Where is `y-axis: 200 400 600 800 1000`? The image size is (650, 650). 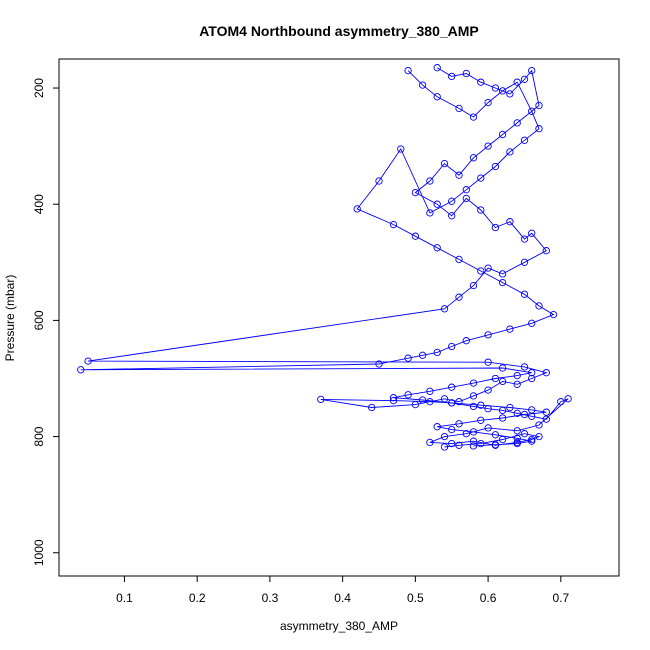 y-axis: 200 400 600 800 1000 is located at coordinates (45, 322).